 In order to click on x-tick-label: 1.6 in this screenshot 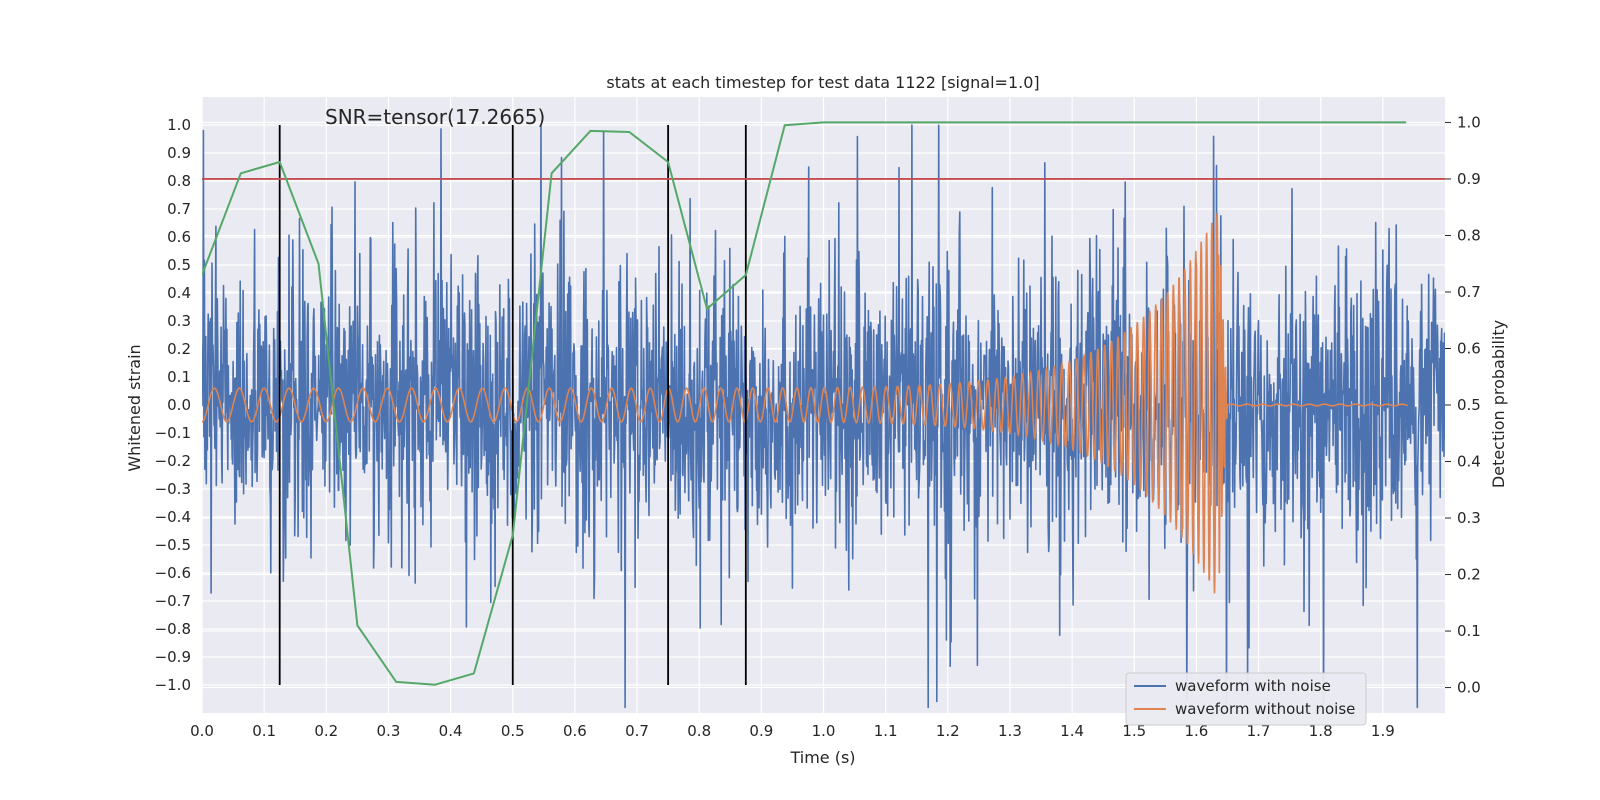, I will do `click(1196, 731)`.